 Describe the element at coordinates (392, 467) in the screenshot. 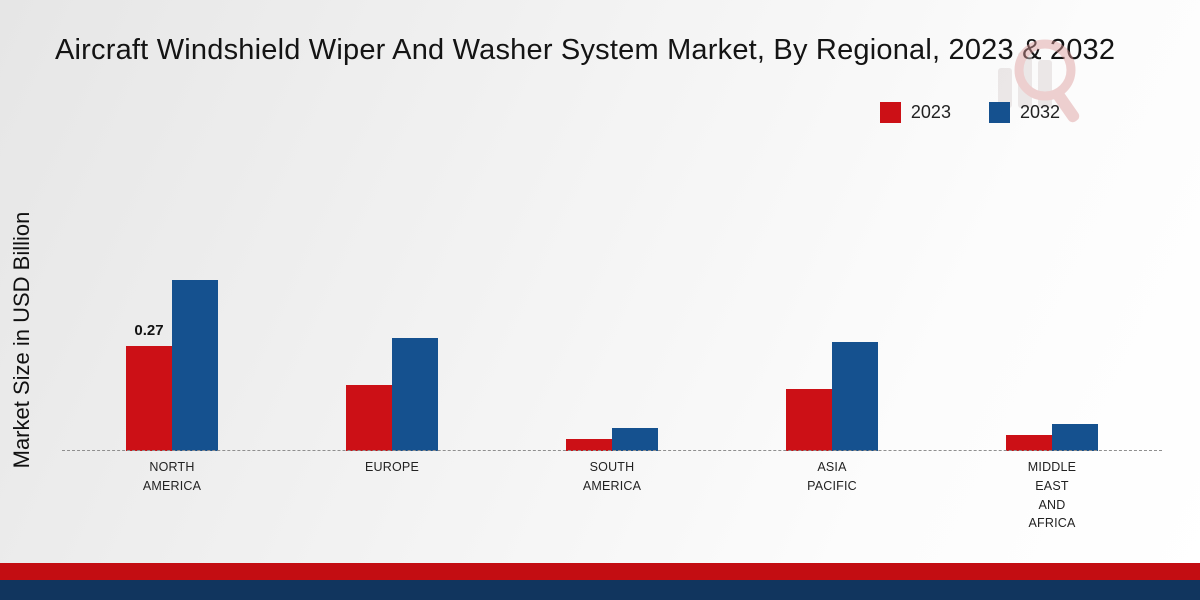

I see `category-label-europe: EUROPE` at that location.